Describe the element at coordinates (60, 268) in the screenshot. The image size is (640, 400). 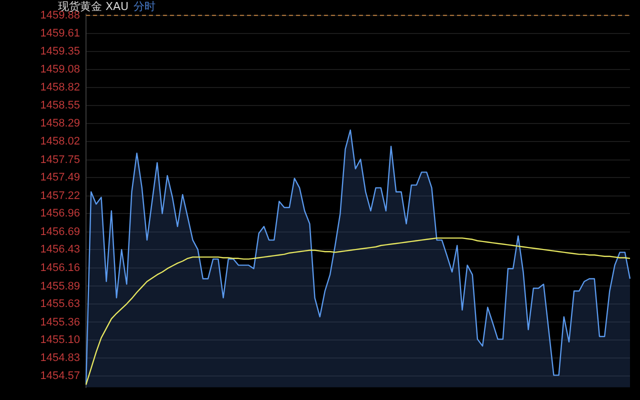
I see `y-tick-label: 1456.16` at that location.